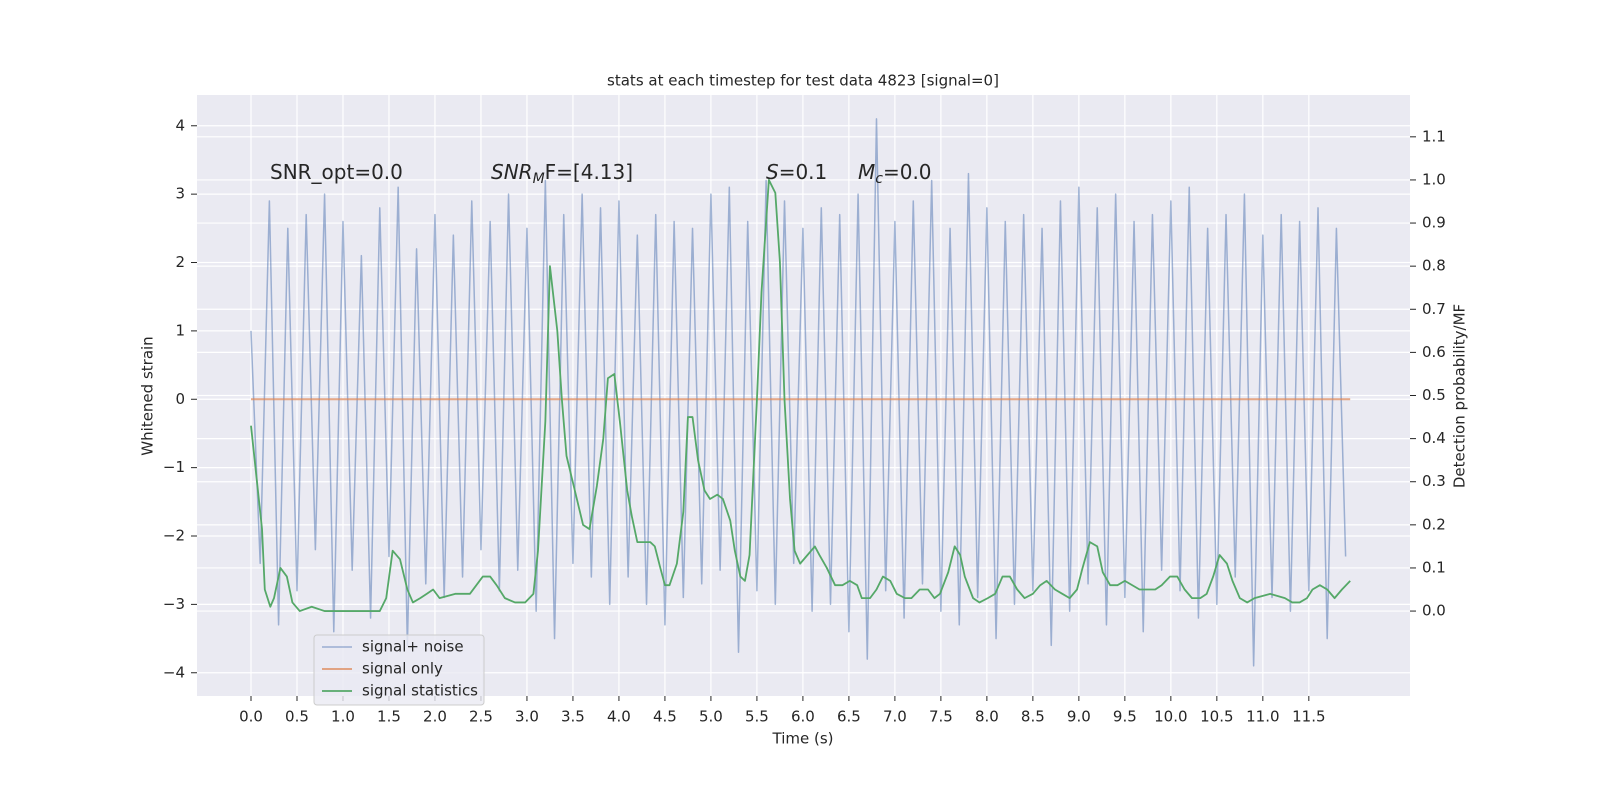 Image resolution: width=1600 pixels, height=800 pixels. I want to click on y2-tick-label: 0.3, so click(1434, 481).